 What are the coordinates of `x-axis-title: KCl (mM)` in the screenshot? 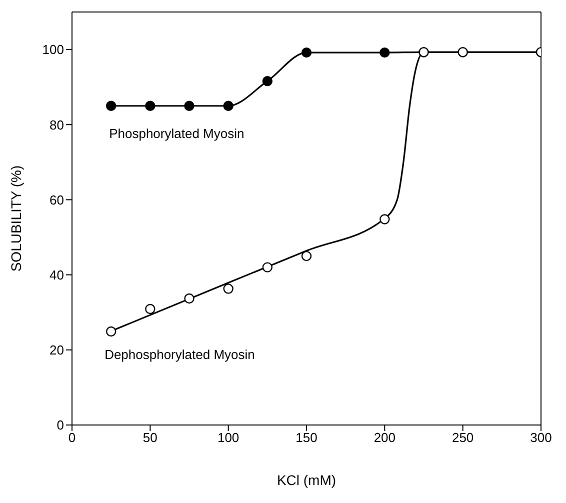 It's located at (306, 480).